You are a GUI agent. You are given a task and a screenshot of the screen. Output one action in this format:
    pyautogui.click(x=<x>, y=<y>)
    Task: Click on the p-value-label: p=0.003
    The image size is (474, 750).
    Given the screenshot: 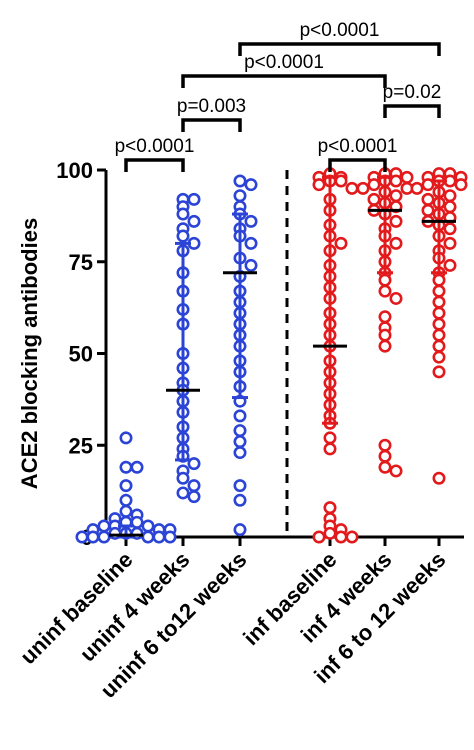 What is the action you would take?
    pyautogui.click(x=211, y=106)
    